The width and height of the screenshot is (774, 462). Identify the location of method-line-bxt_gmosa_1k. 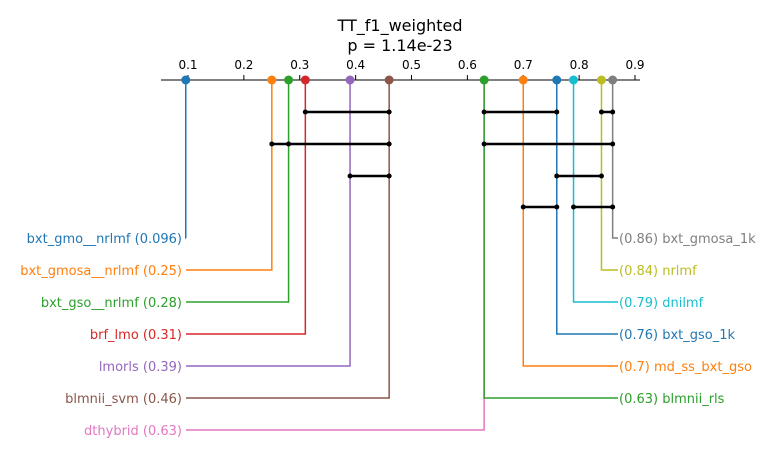
(614, 159).